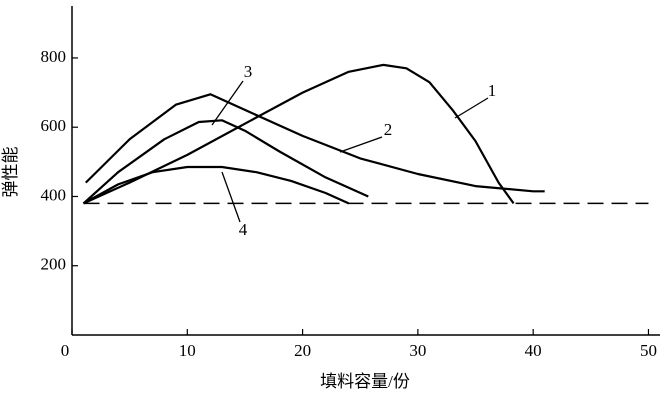  Describe the element at coordinates (648, 350) in the screenshot. I see `x-tick-label: 50` at that location.